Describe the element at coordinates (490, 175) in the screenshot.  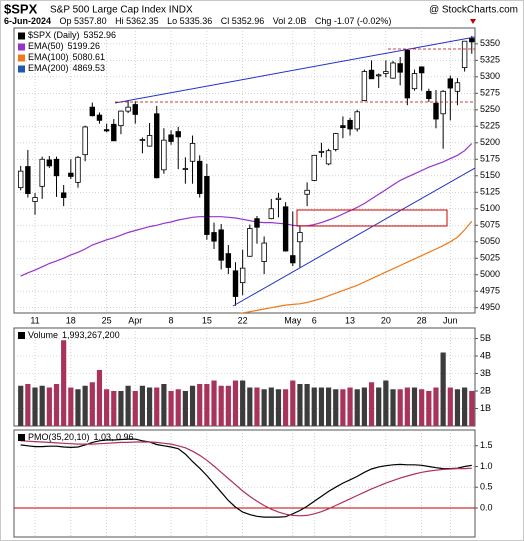
I see `y-tick-label: 5150` at that location.